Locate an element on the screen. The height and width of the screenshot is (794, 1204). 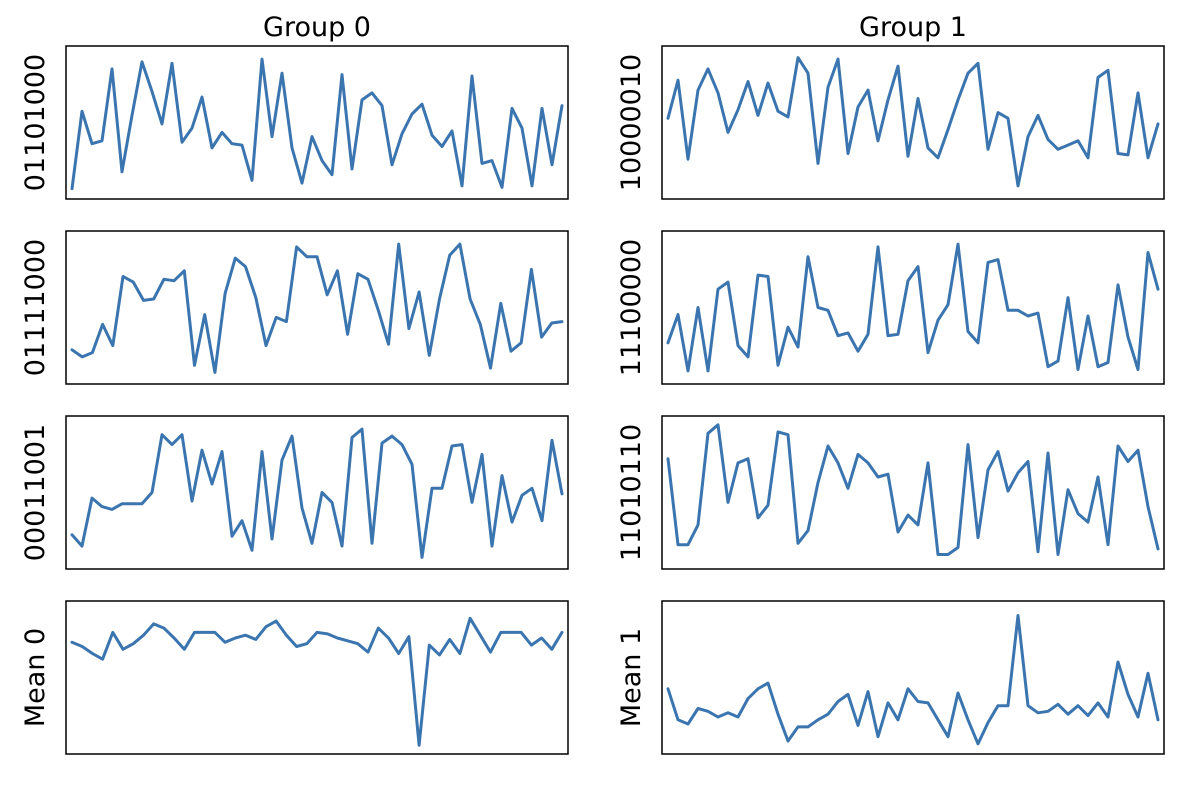
panel-0-00011001: 00011001 is located at coordinates (294, 492).